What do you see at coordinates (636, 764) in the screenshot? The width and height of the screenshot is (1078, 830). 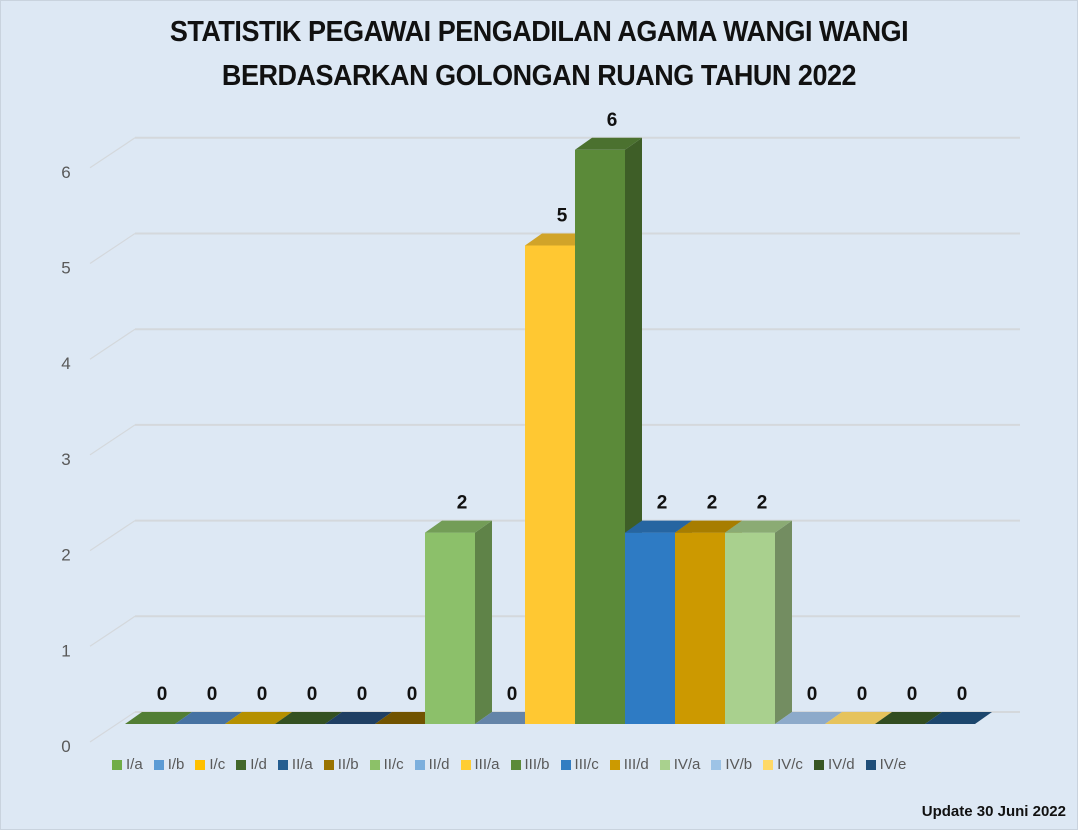 I see `legend-label: III/d` at bounding box center [636, 764].